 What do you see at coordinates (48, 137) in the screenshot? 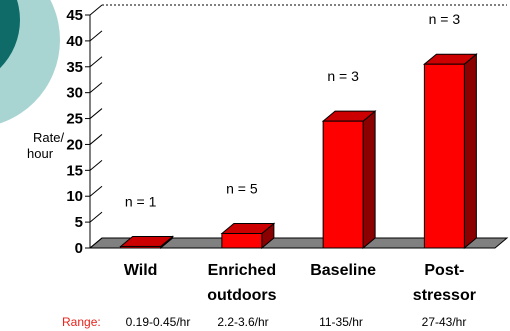
I see `y-axis-label: Rate/` at bounding box center [48, 137].